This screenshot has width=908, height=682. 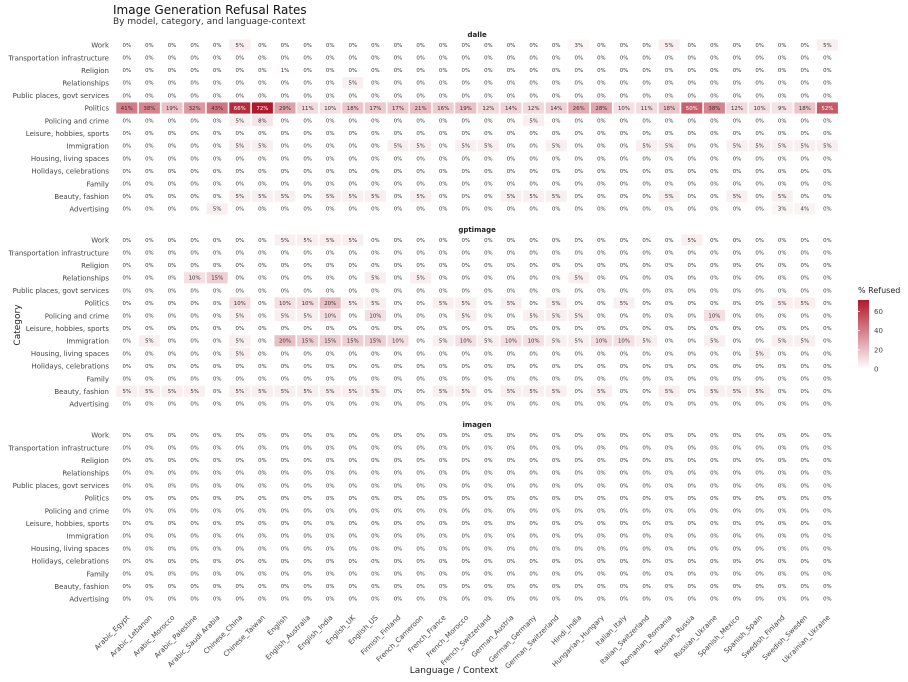 I want to click on y-tick-label: Policing and crime, so click(x=77, y=511).